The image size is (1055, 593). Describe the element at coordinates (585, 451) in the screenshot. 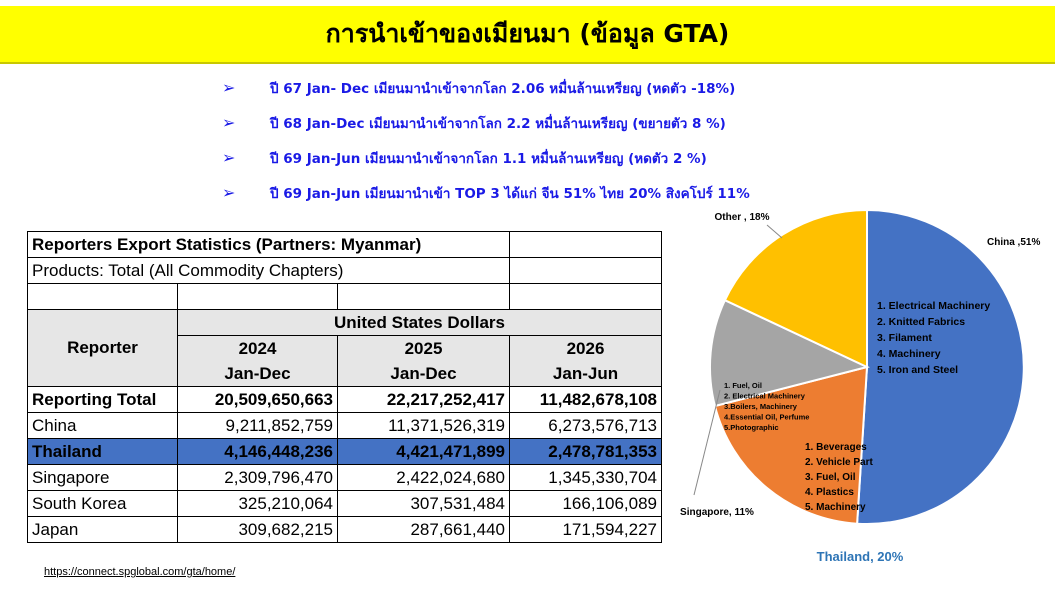

I see `row-value: 2,478,781,353` at that location.